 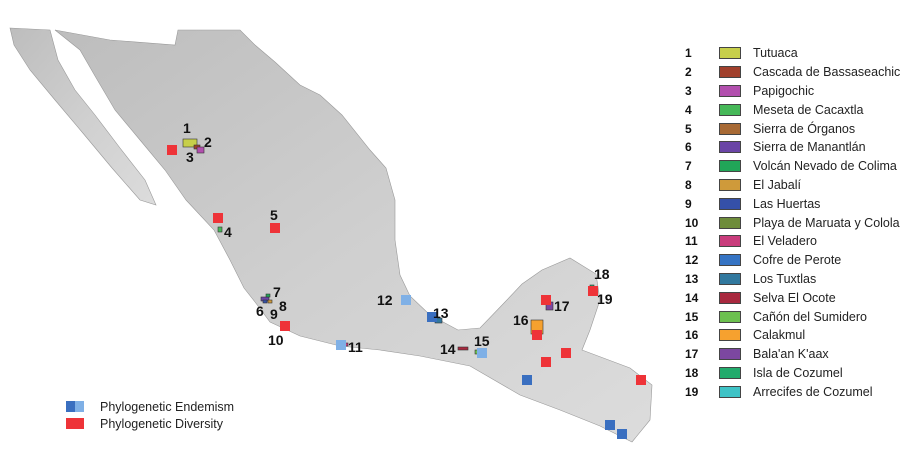 I want to click on legend-item: 14 Selva El Ocote, so click(x=791, y=297).